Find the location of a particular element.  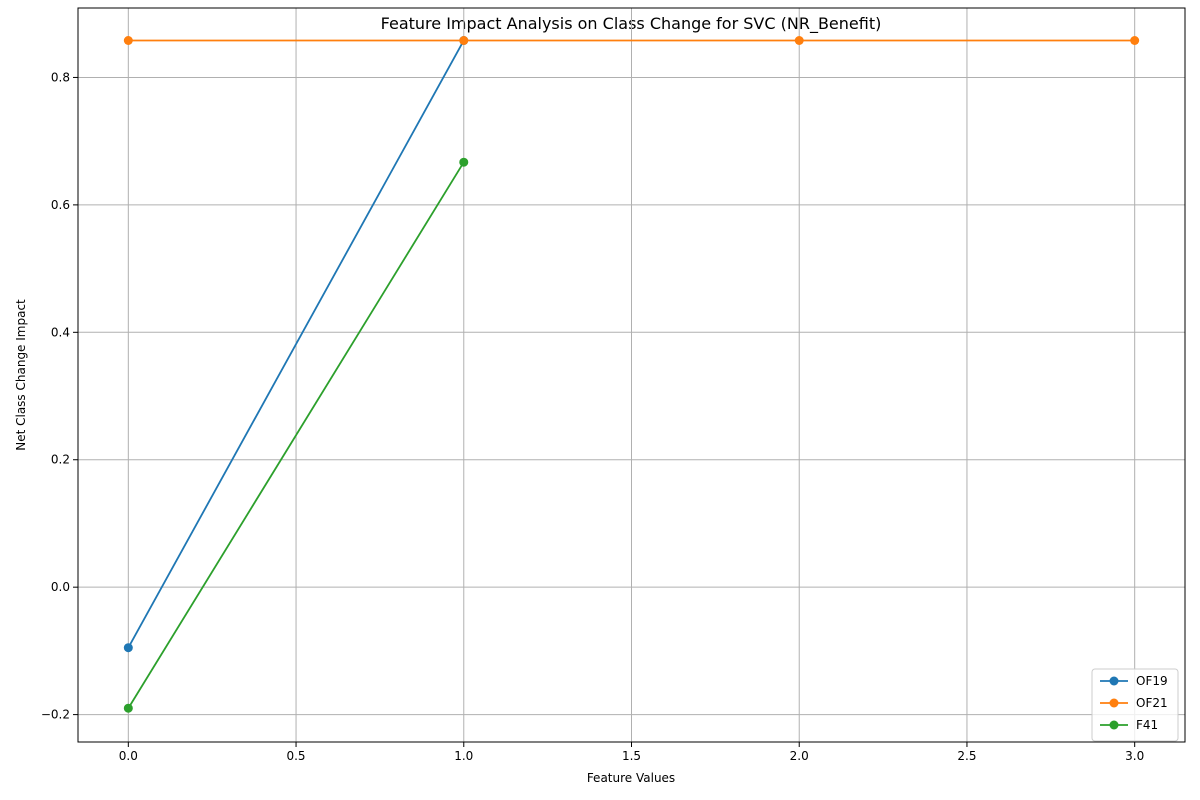

x-tick-label: 0.5 is located at coordinates (295, 756).